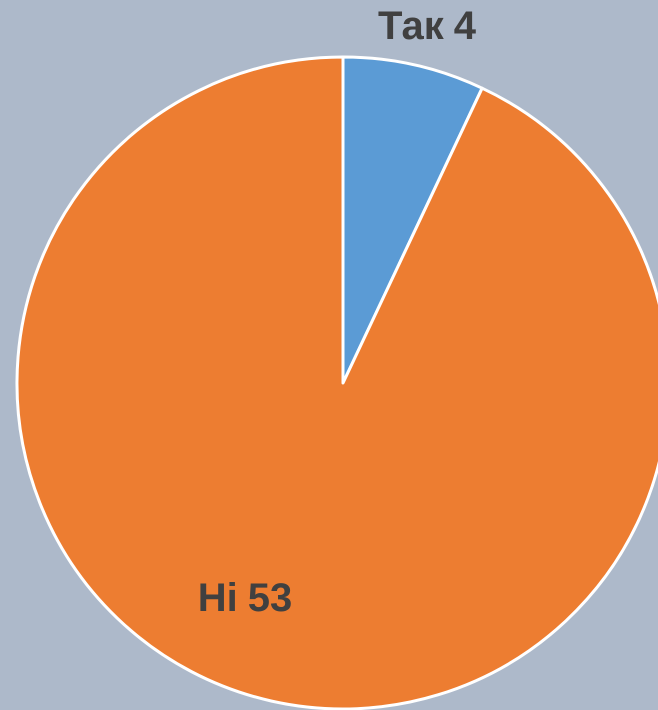 This screenshot has height=710, width=658. I want to click on data-label: Так 4, so click(427, 26).